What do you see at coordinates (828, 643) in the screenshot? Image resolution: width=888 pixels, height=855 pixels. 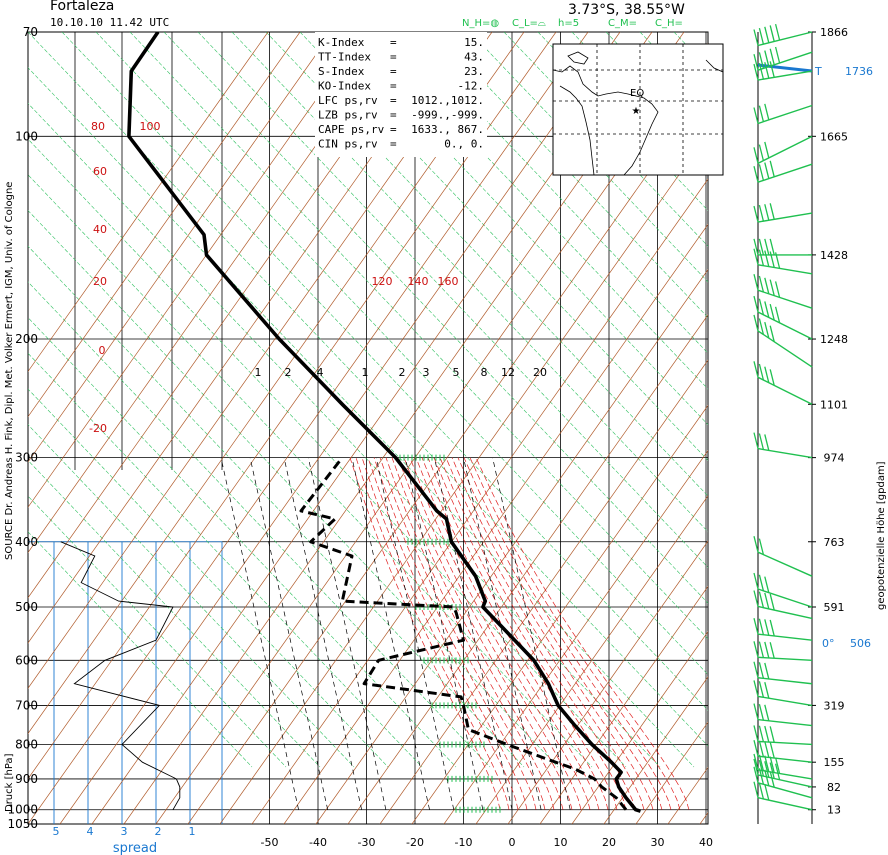 I see `freezing-level-label: 0°` at bounding box center [828, 643].